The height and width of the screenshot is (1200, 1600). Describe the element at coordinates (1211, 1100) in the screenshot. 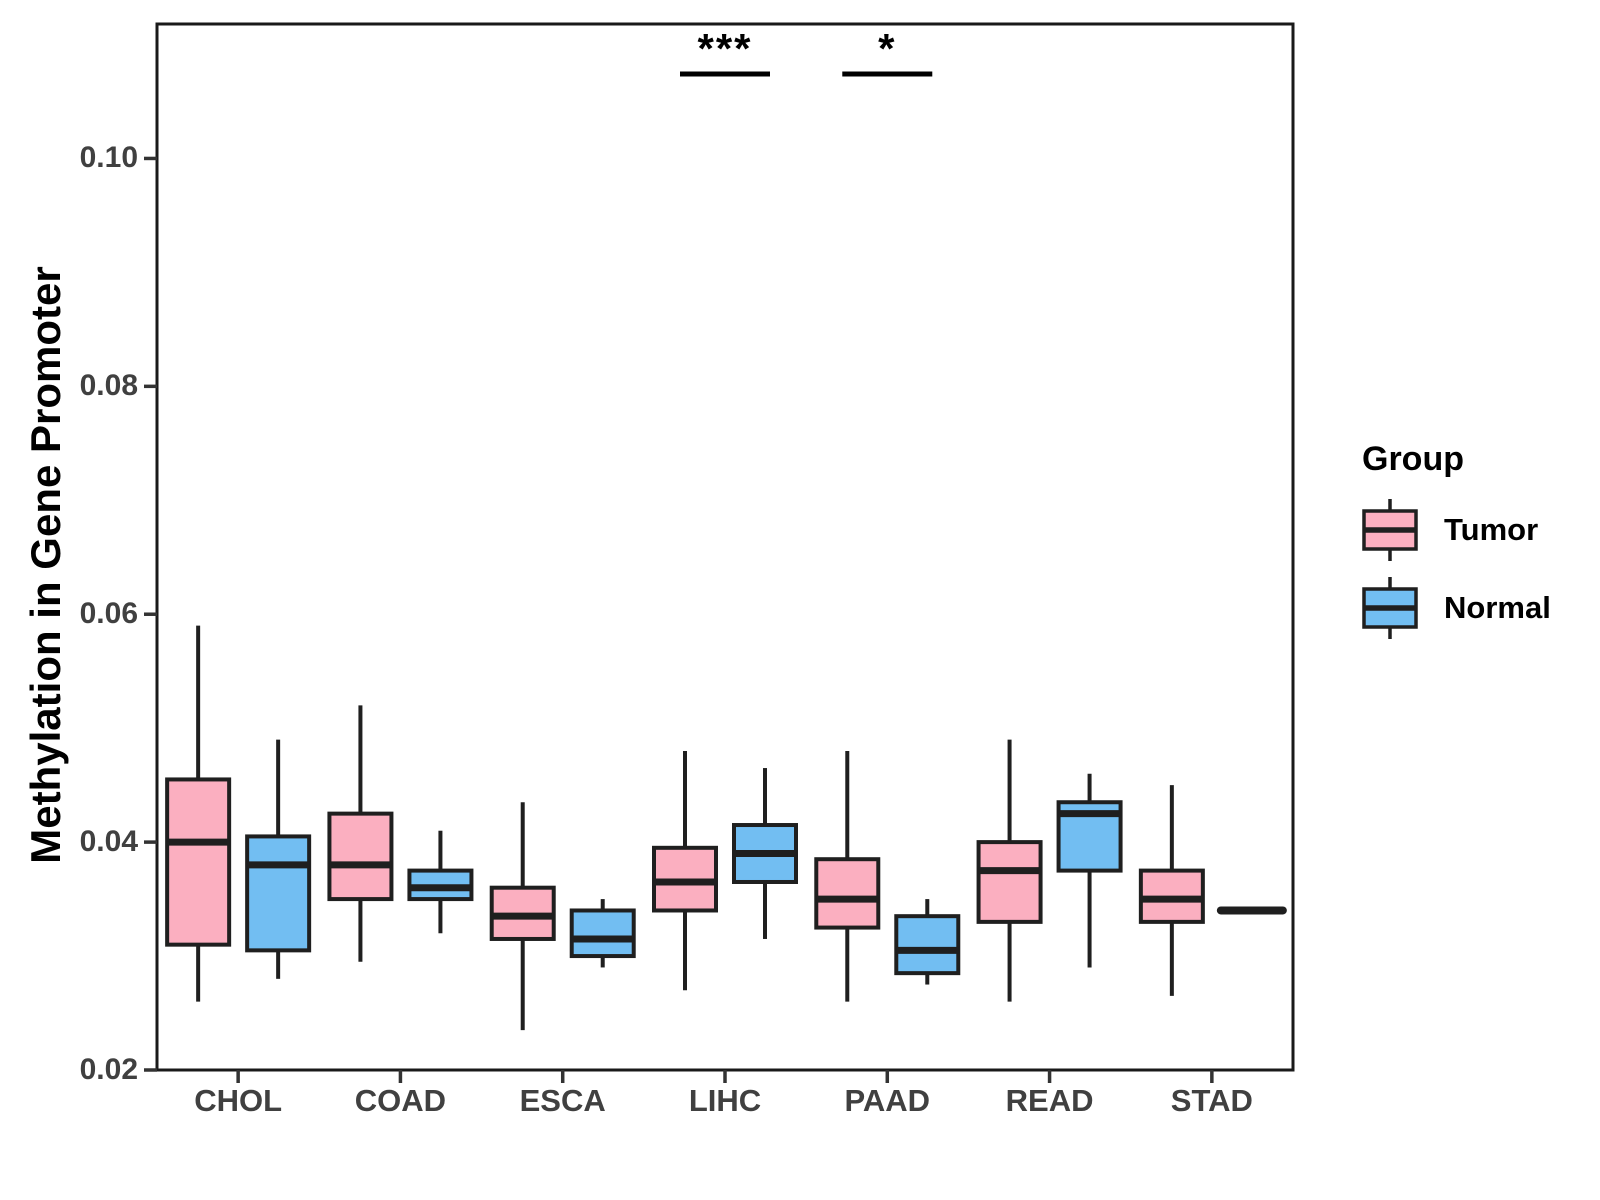

I see `x-tick-label: STAD` at that location.